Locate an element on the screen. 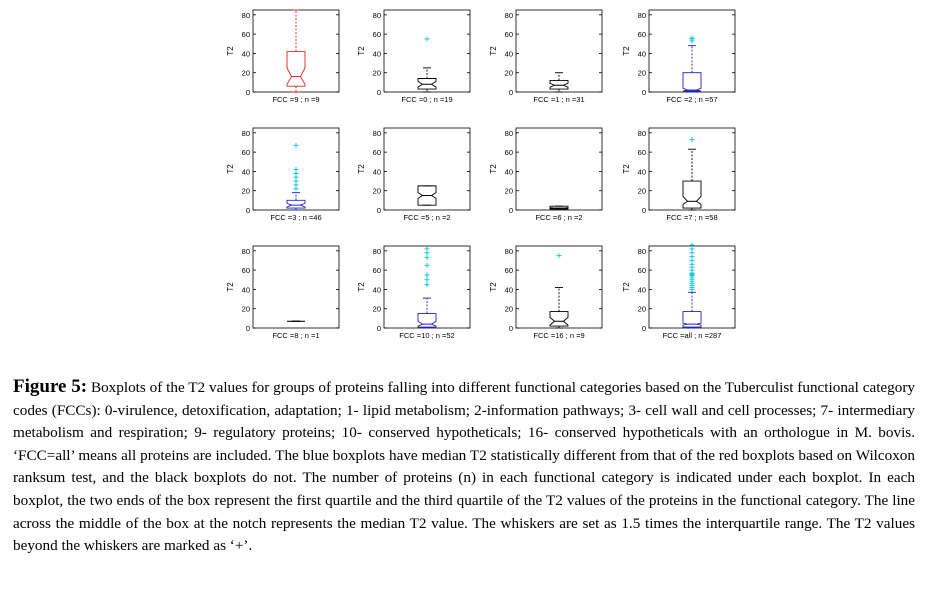  x-category-label: FCC =5 ; n =2 is located at coordinates (426, 217).